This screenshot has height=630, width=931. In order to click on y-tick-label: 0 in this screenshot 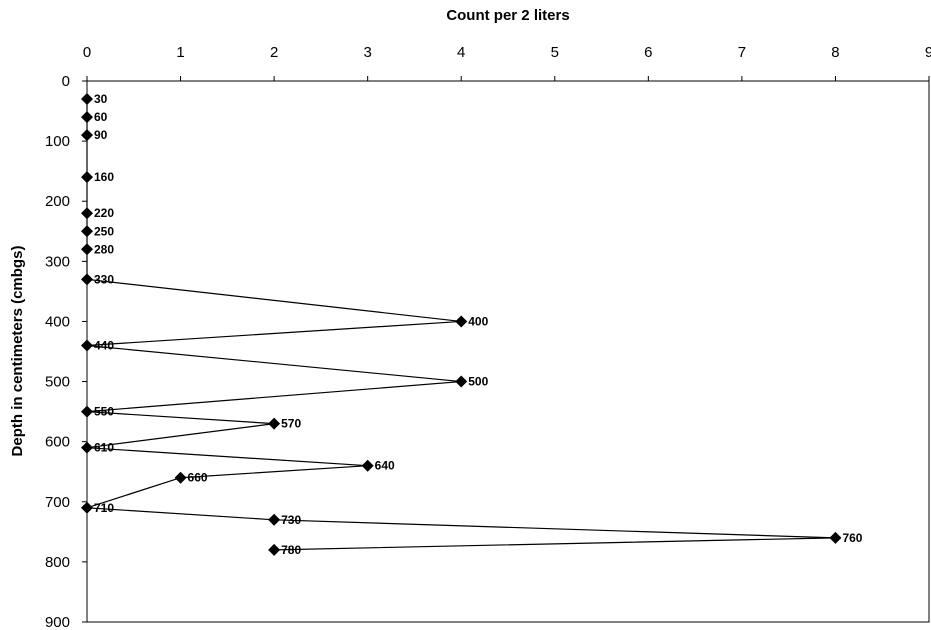, I will do `click(66, 81)`.